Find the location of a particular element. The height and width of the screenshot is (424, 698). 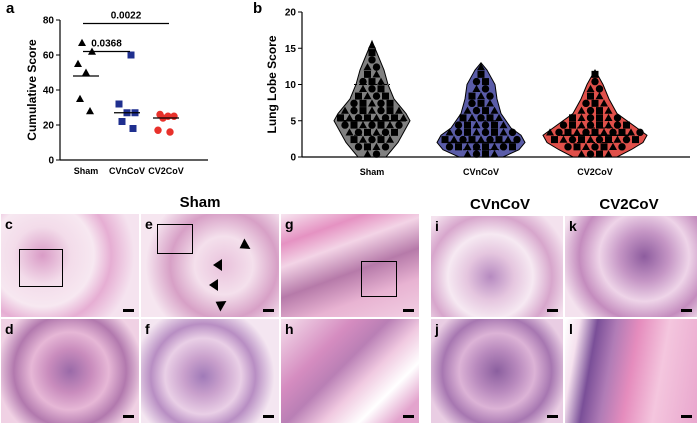

micrograph-k: k is located at coordinates (631, 266).